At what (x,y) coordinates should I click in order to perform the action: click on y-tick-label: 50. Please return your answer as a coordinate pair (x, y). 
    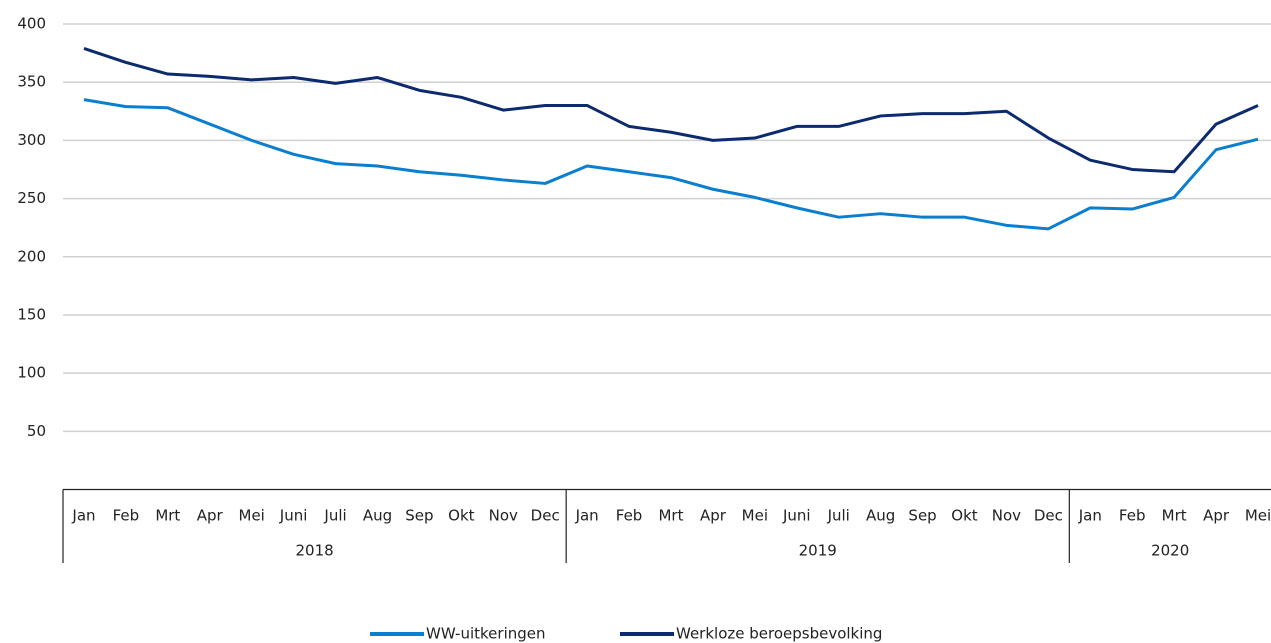
    Looking at the image, I should click on (36, 431).